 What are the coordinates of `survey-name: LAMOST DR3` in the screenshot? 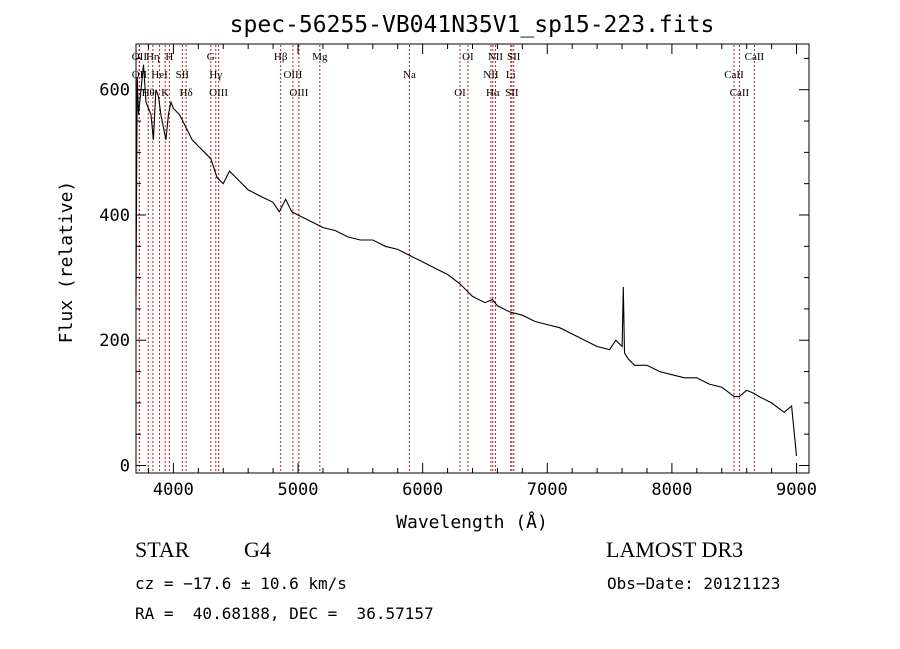 It's located at (675, 549).